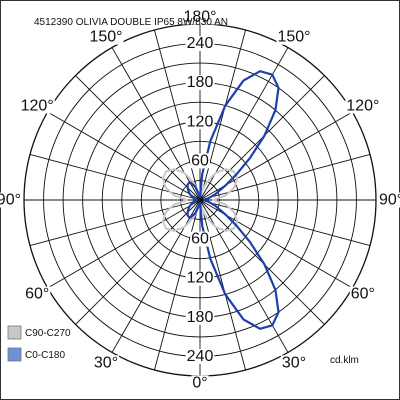  What do you see at coordinates (45, 355) in the screenshot?
I see `legend-label: C0-C180` at bounding box center [45, 355].